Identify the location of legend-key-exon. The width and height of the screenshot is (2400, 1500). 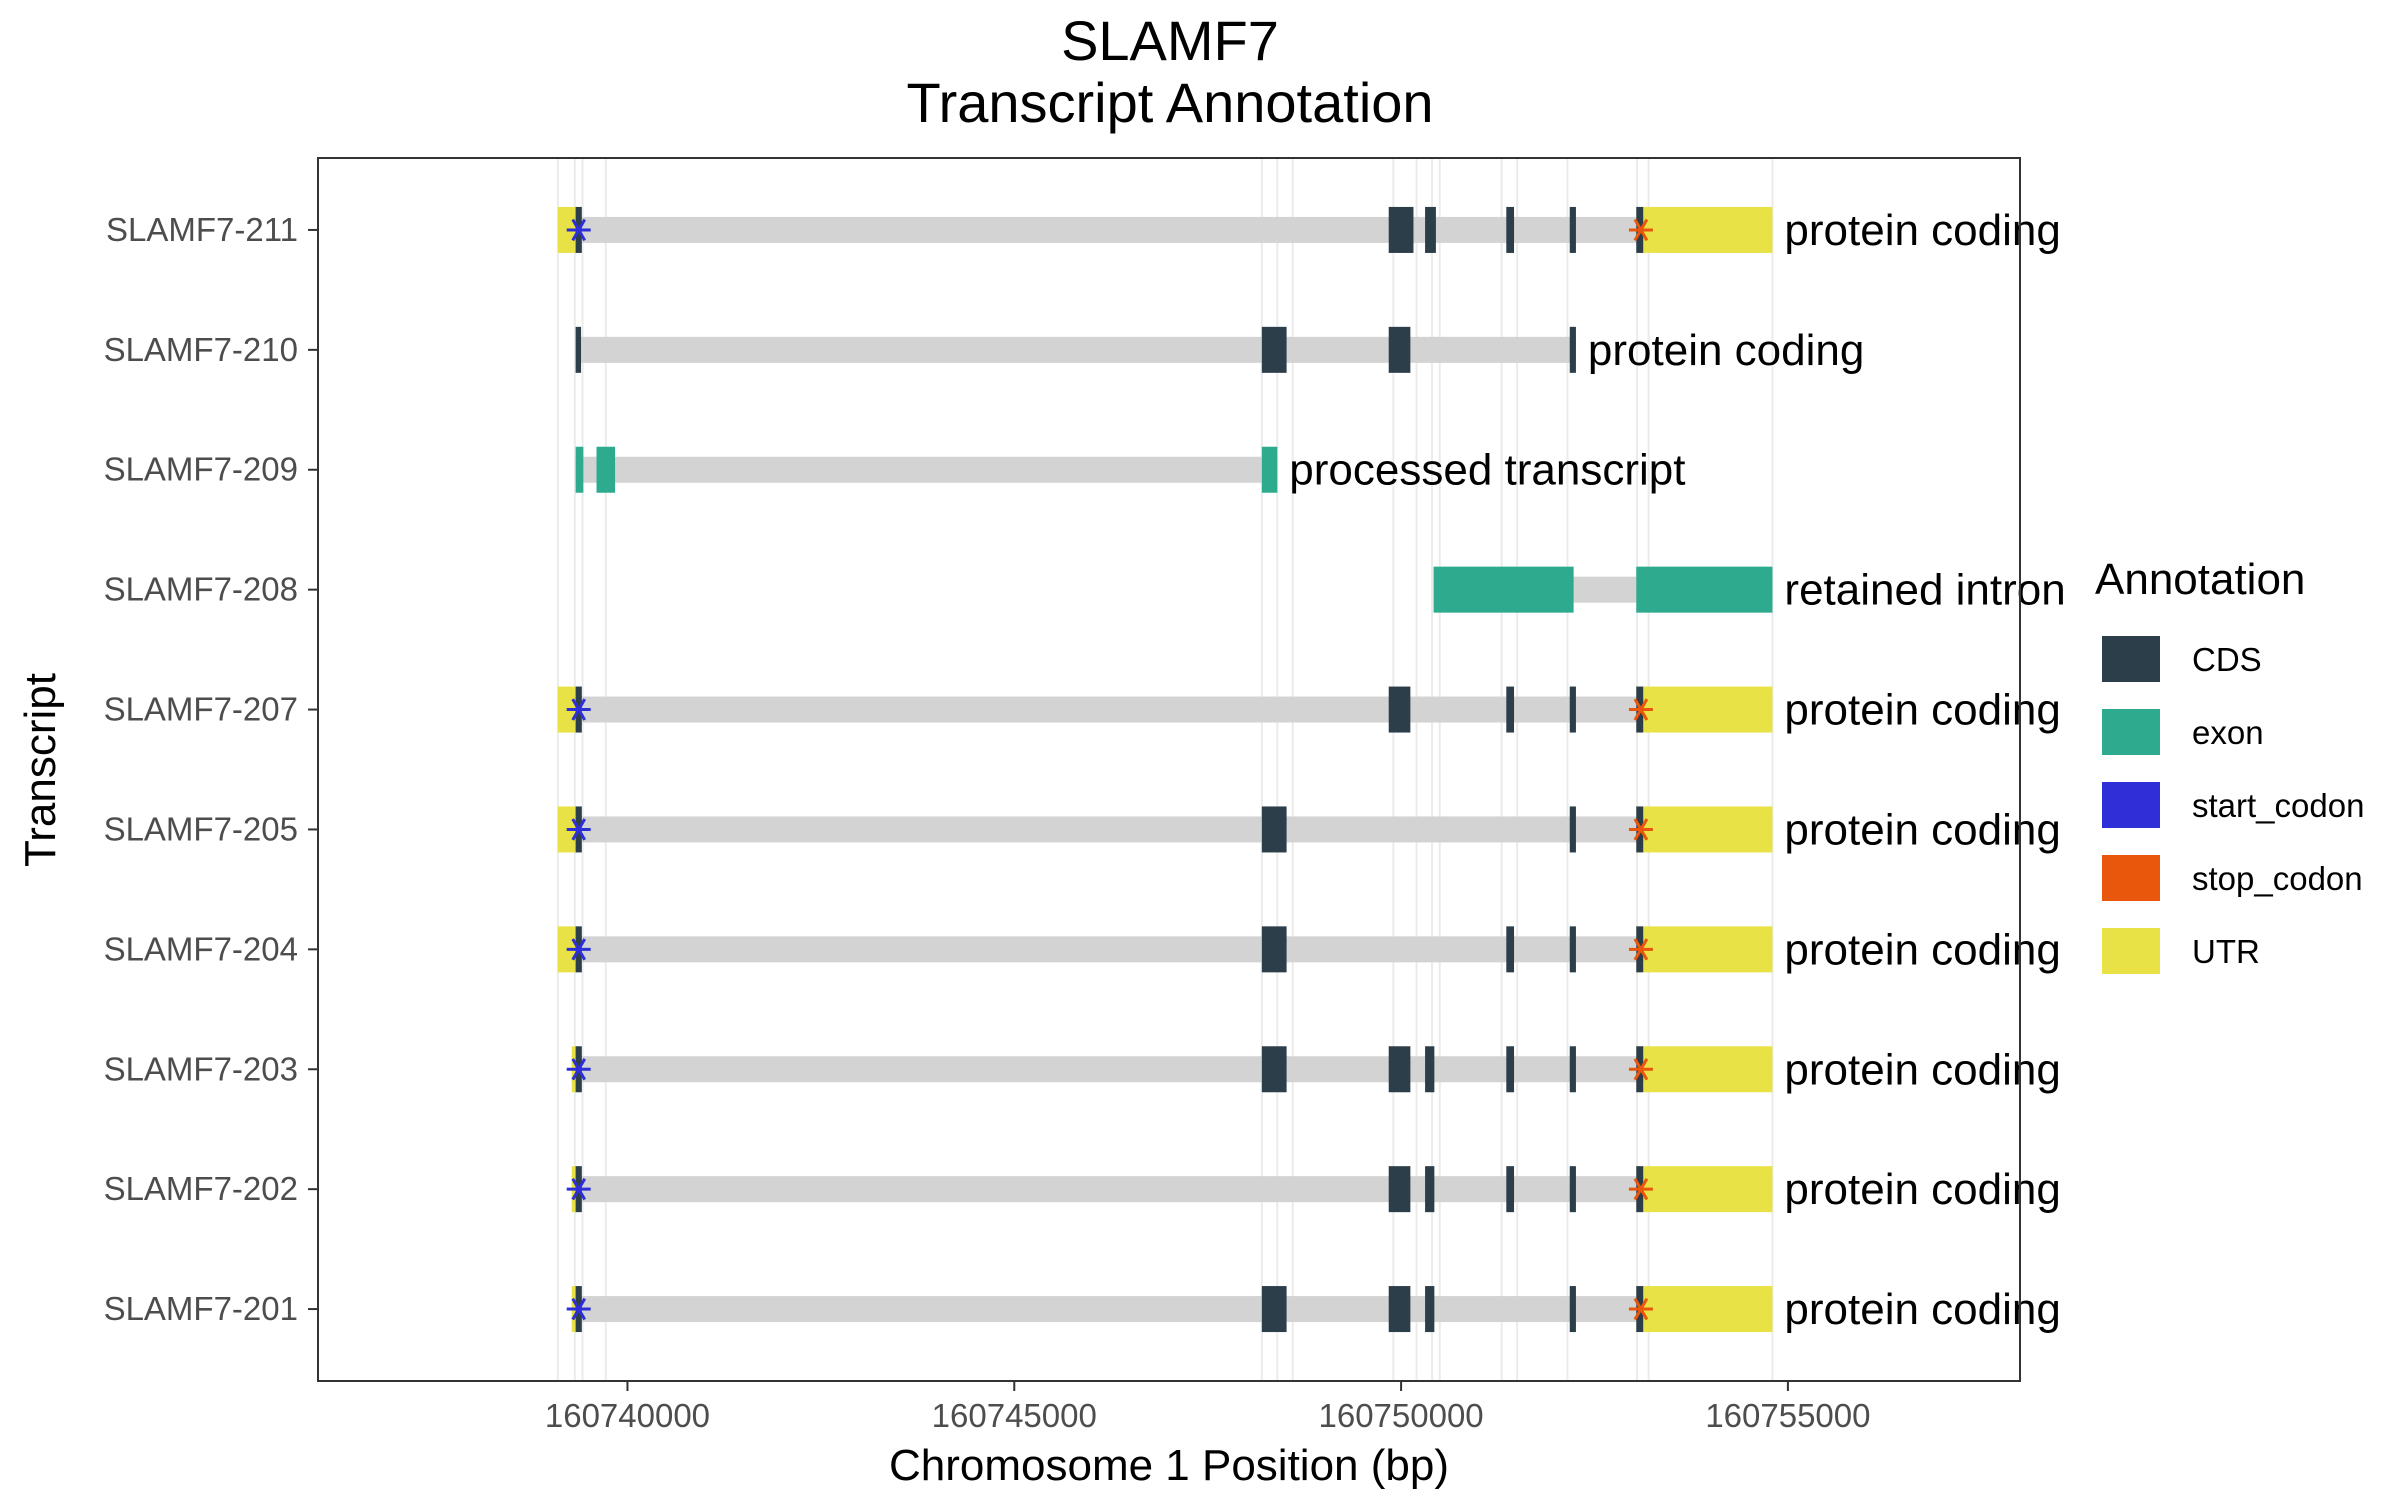
(2131, 732).